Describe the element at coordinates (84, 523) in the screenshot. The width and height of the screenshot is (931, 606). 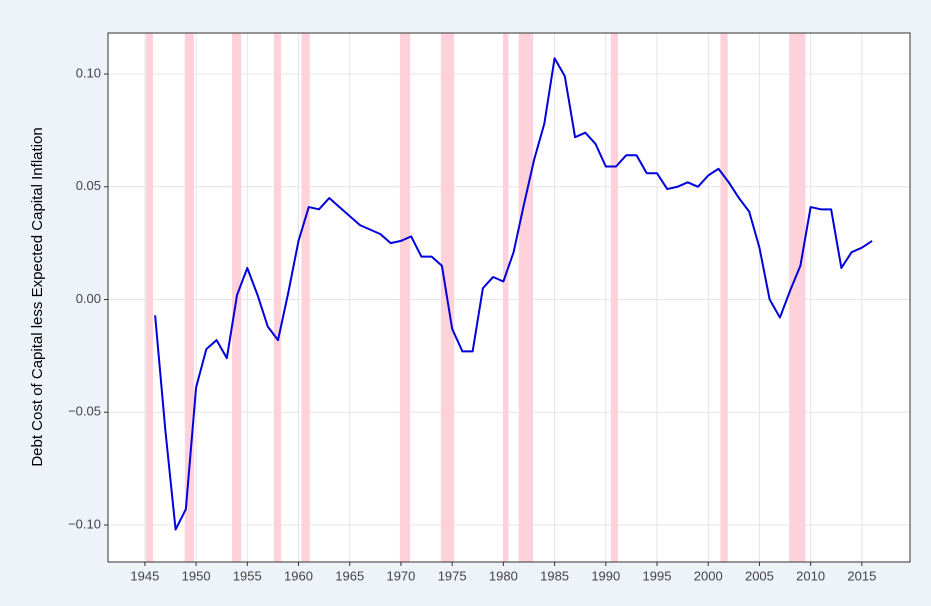
I see `y-tick-label: −0.10` at that location.